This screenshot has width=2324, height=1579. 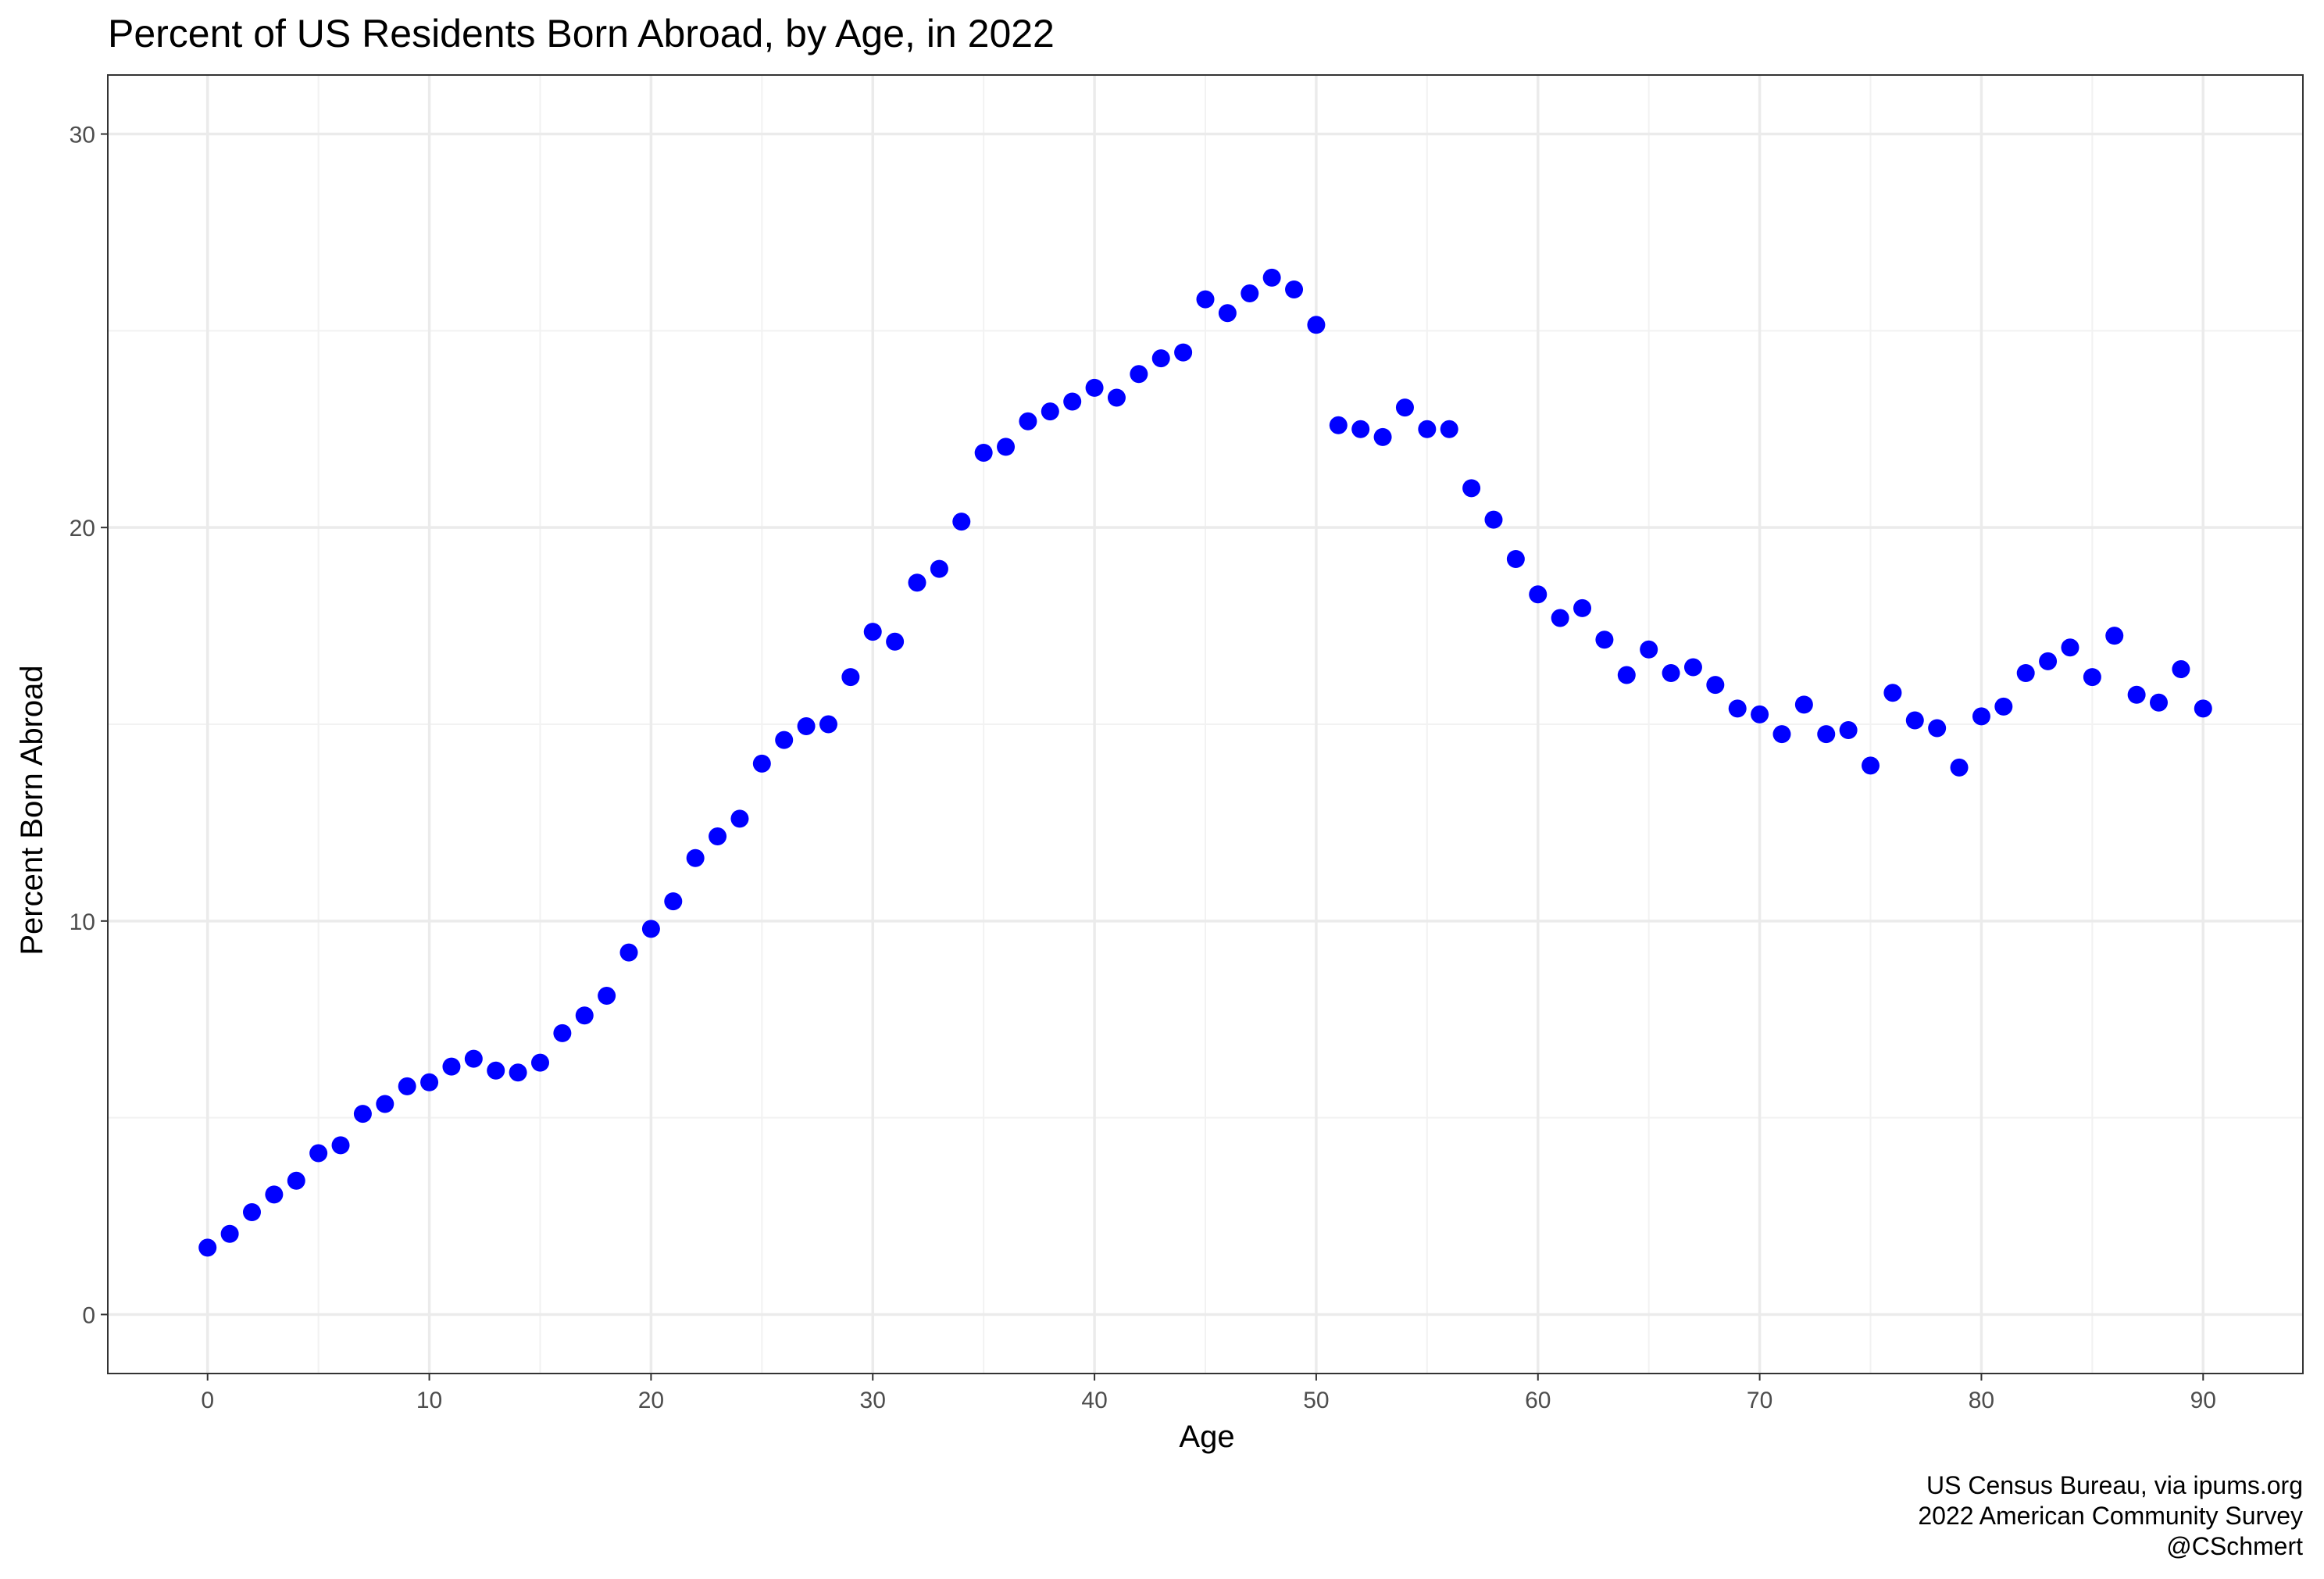 I want to click on caption-line: US Census Bureau, via ipums.org, so click(x=2114, y=1485).